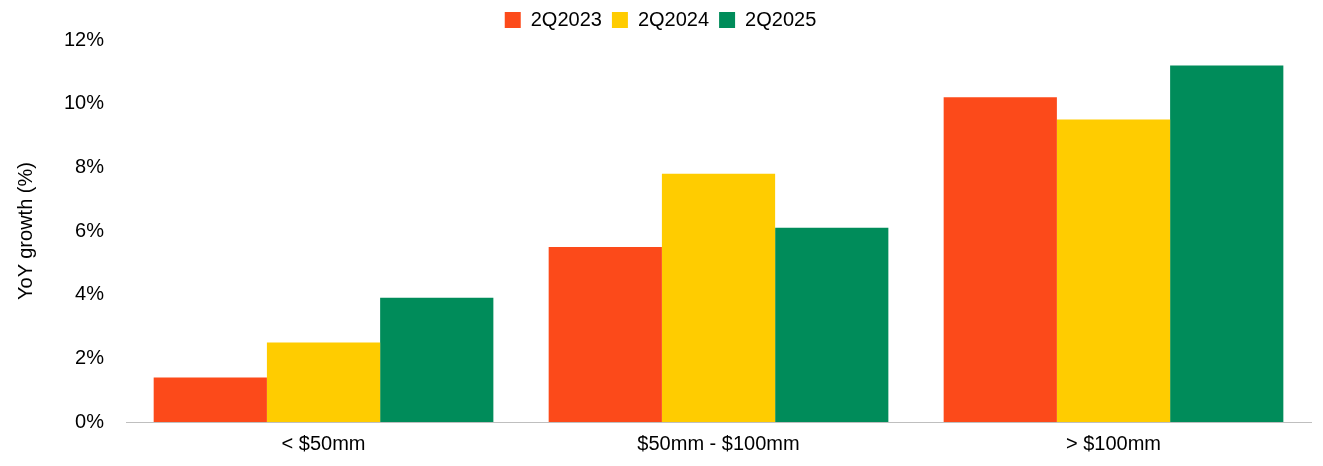 The width and height of the screenshot is (1323, 466). What do you see at coordinates (24, 231) in the screenshot?
I see `y-axis-title: YoY growth (%)` at bounding box center [24, 231].